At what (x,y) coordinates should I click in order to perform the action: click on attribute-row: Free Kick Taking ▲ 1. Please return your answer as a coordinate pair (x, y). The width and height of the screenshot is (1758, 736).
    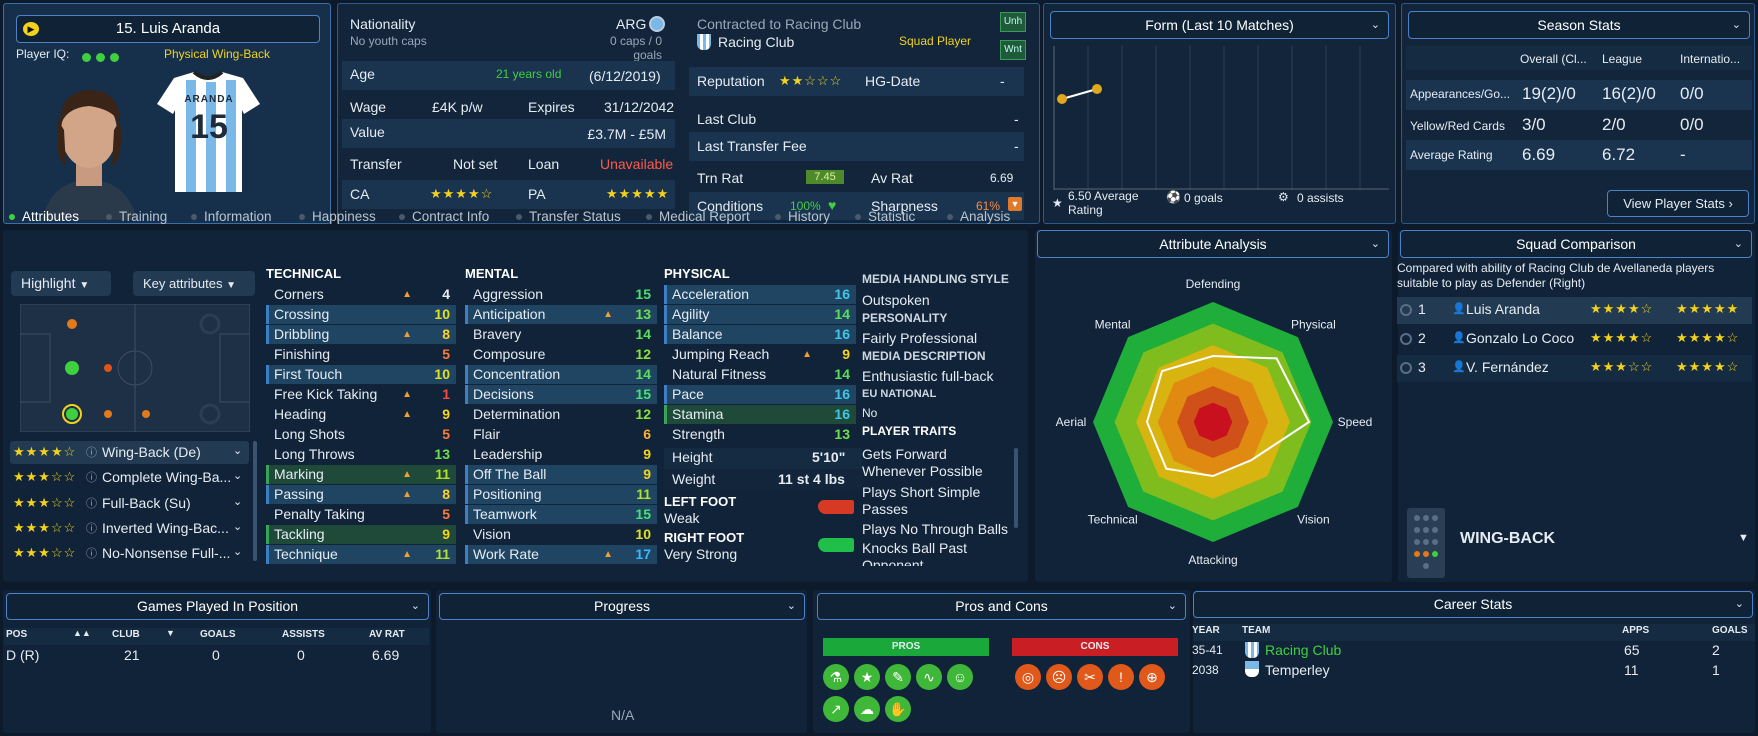
    Looking at the image, I should click on (361, 394).